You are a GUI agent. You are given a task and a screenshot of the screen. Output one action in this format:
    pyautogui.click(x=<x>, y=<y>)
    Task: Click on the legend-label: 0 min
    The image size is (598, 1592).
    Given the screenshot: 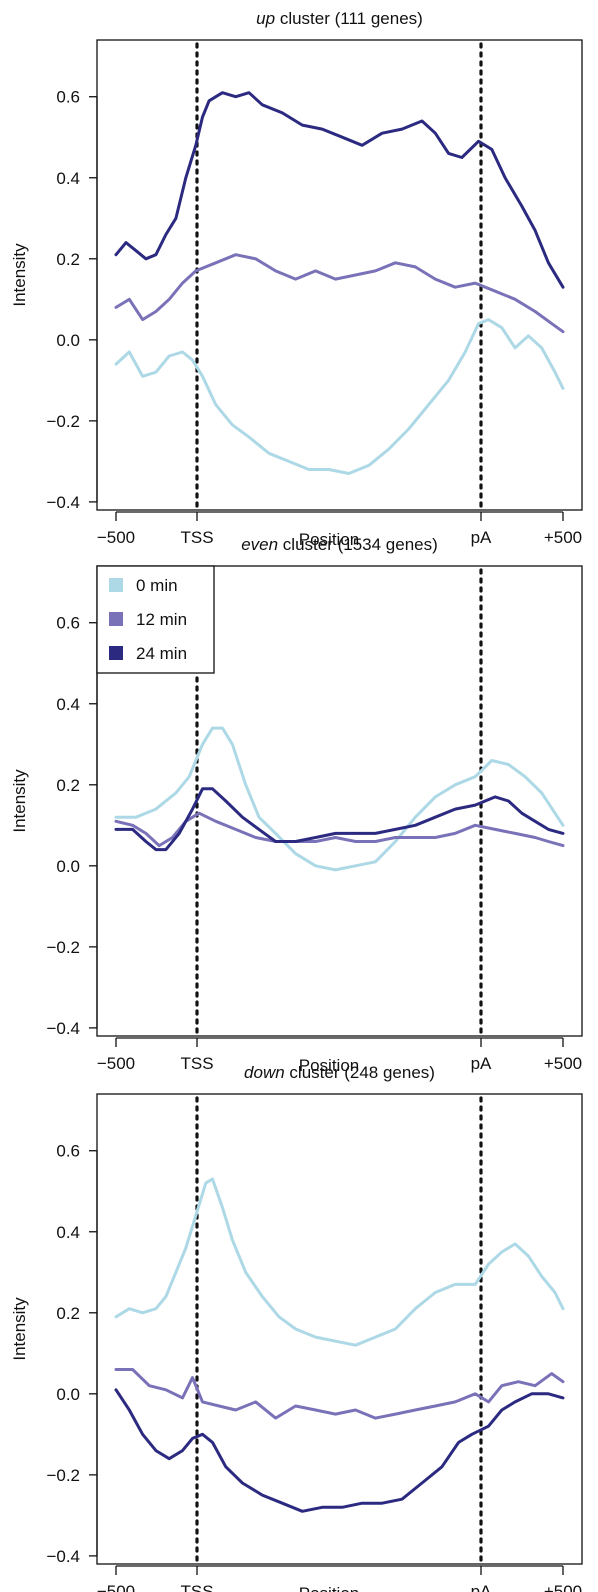 What is the action you would take?
    pyautogui.click(x=157, y=585)
    